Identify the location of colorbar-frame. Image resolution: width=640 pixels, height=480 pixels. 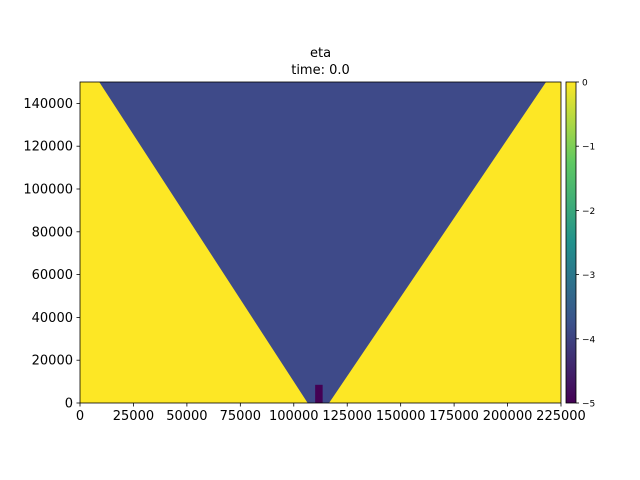
(571, 242).